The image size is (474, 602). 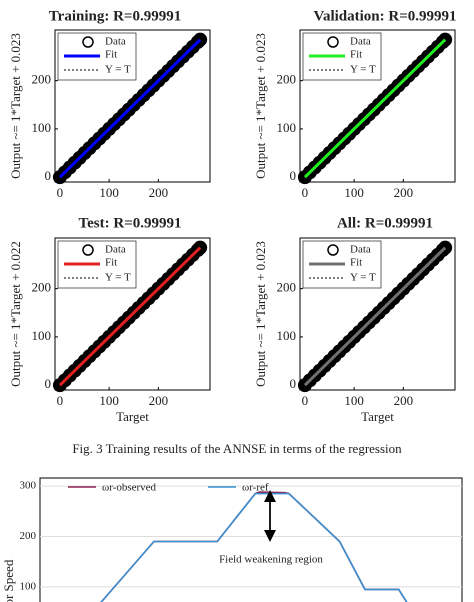 I want to click on chart-title: Validation: R=0.99991, so click(x=384, y=16).